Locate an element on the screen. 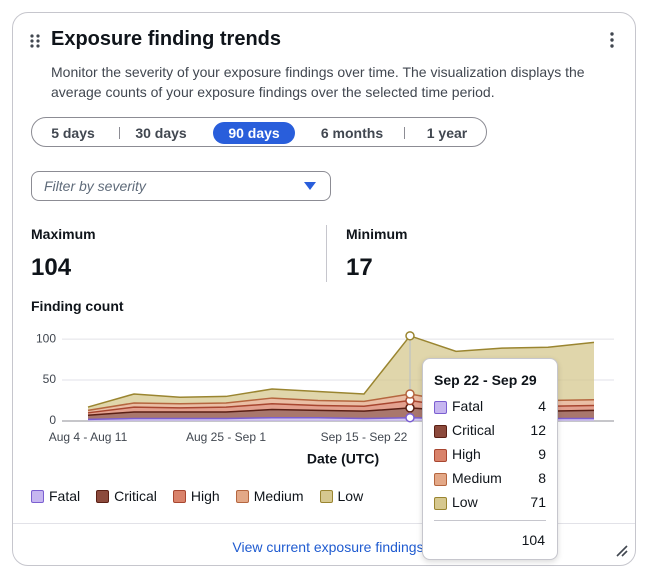  legend-label: Fatal is located at coordinates (65, 496).